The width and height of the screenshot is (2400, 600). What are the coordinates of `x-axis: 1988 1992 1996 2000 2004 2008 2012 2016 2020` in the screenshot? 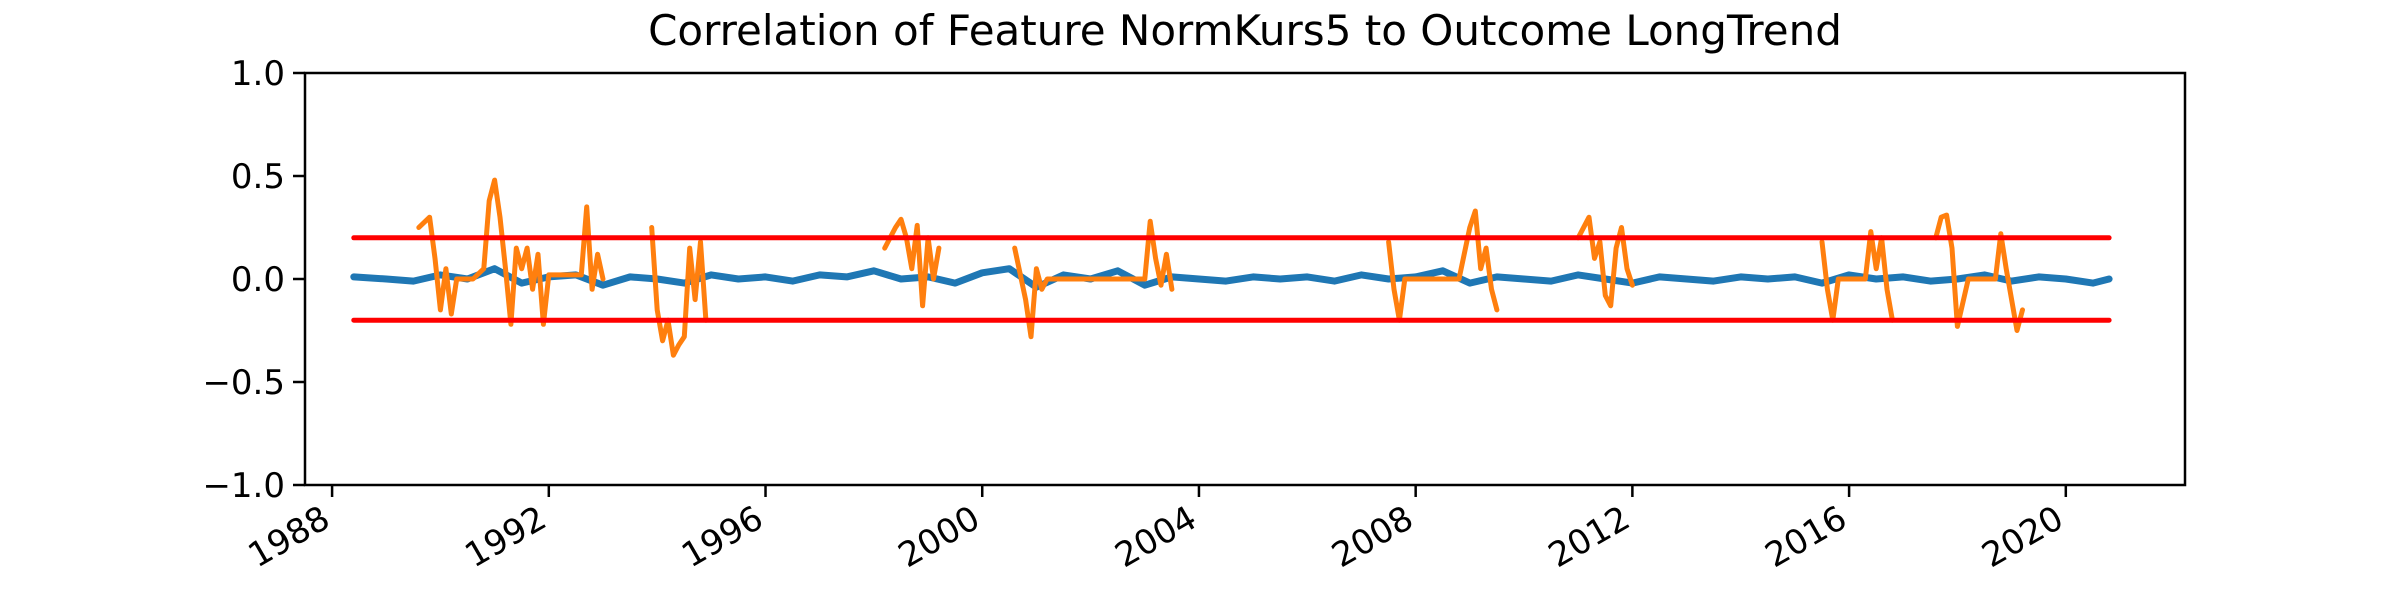 It's located at (1156, 530).